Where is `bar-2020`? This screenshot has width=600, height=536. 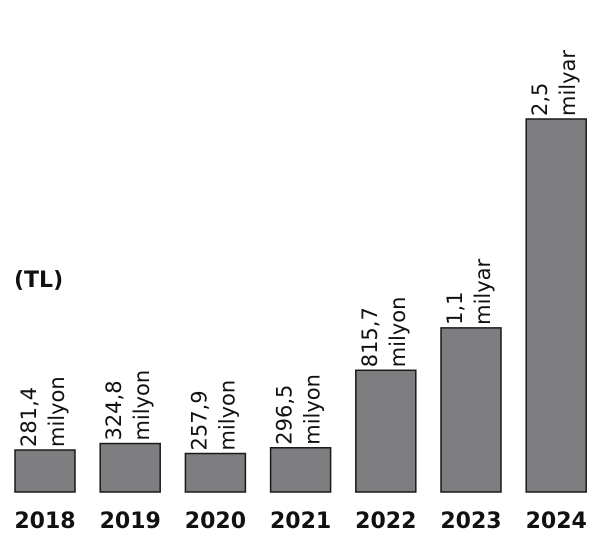 bar-2020 is located at coordinates (215, 472).